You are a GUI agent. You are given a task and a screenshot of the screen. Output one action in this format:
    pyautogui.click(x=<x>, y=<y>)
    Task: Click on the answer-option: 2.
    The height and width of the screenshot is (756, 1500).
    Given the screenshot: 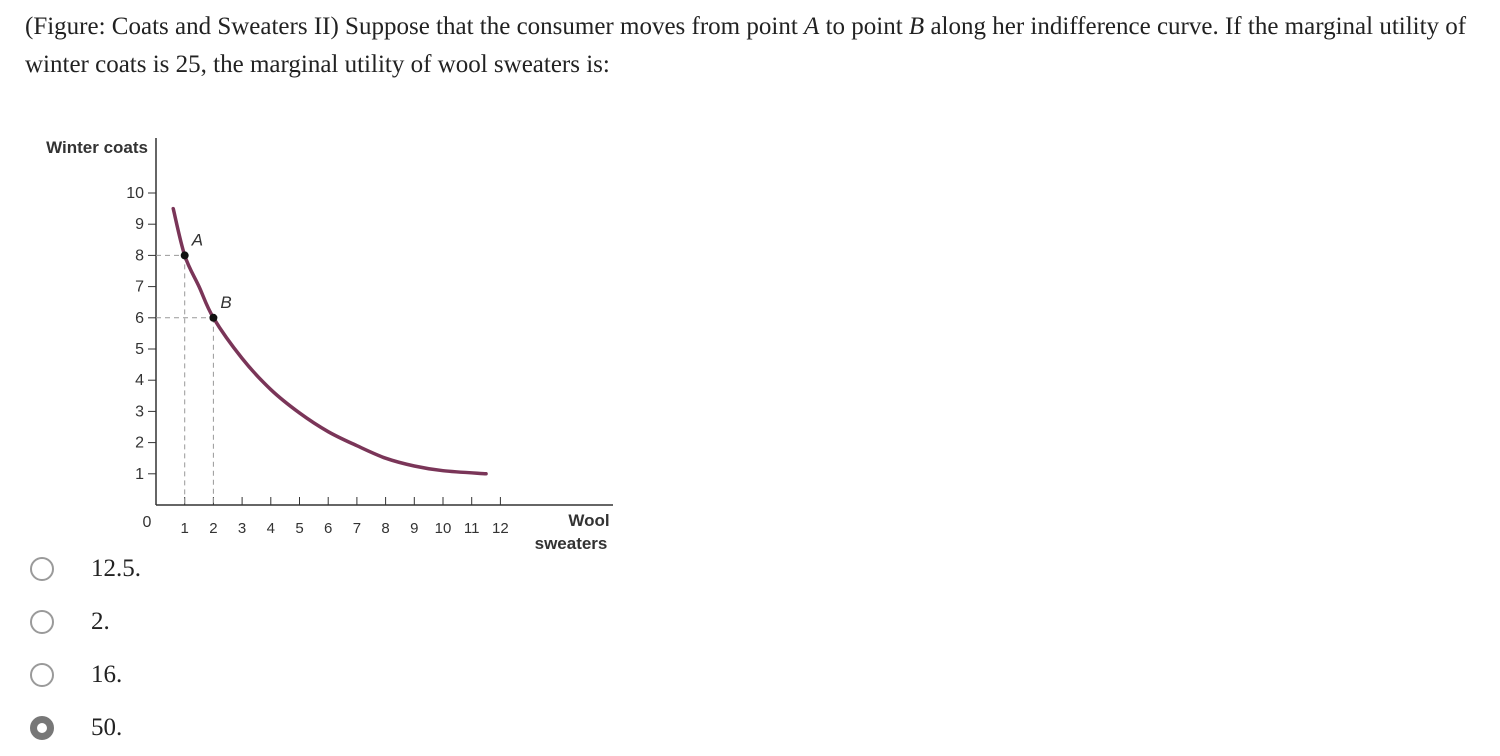 What is the action you would take?
    pyautogui.click(x=180, y=626)
    